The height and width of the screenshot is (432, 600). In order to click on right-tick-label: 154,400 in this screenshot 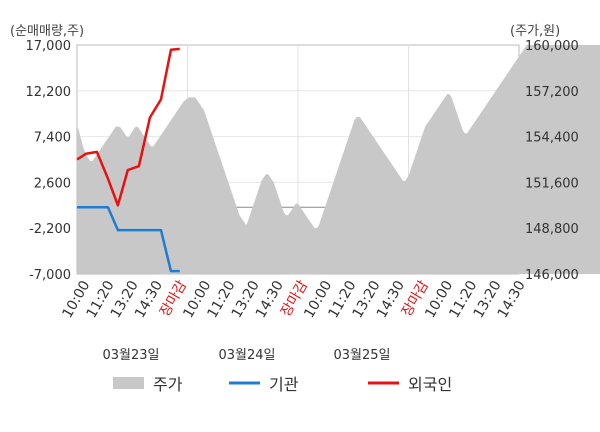, I will do `click(552, 138)`.